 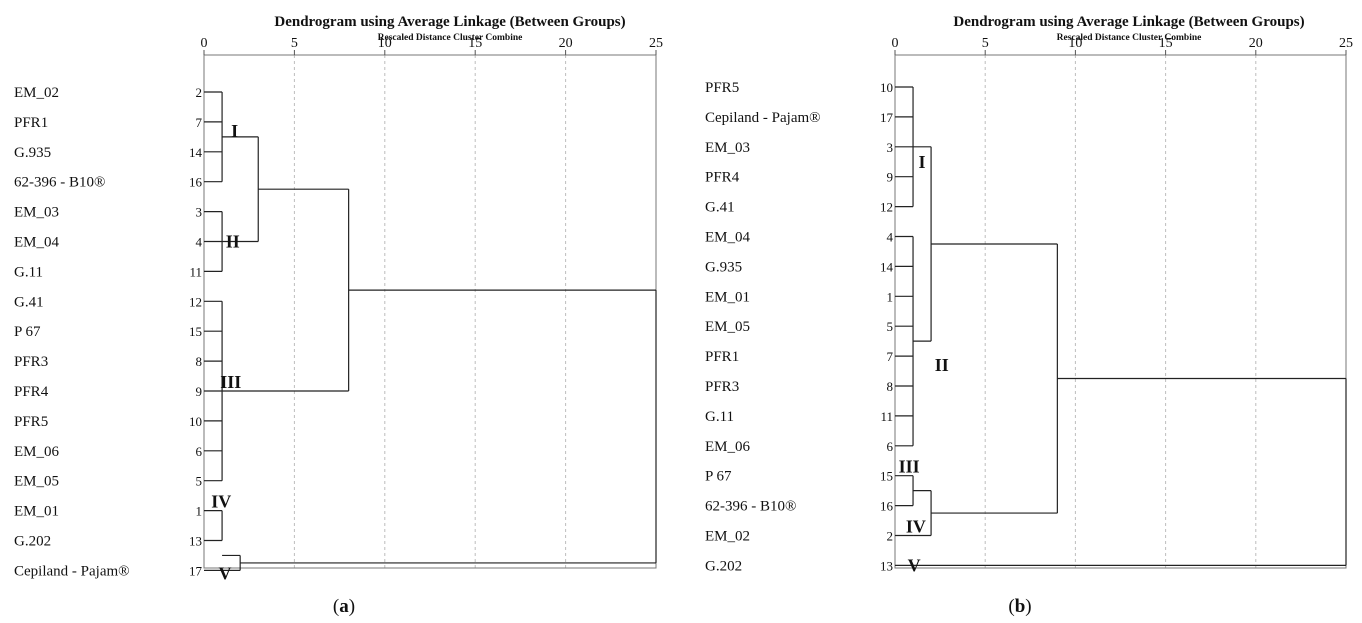 What do you see at coordinates (450, 38) in the screenshot?
I see `panel-a-subtitle: Rescaled Distance Cluster Combine` at bounding box center [450, 38].